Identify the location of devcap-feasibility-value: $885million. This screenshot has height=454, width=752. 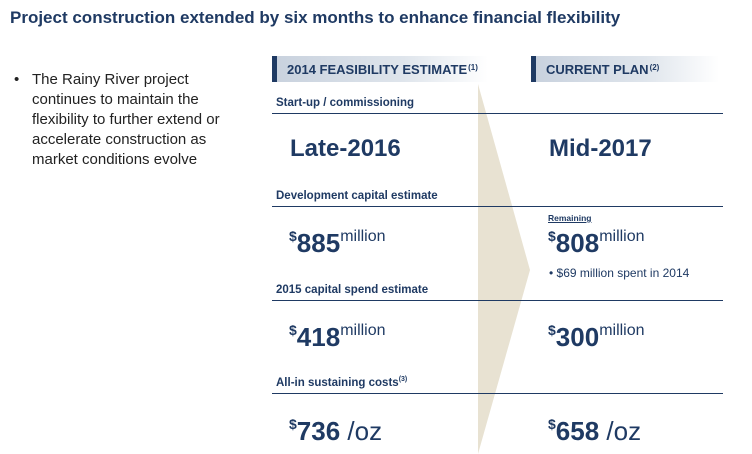
(337, 243).